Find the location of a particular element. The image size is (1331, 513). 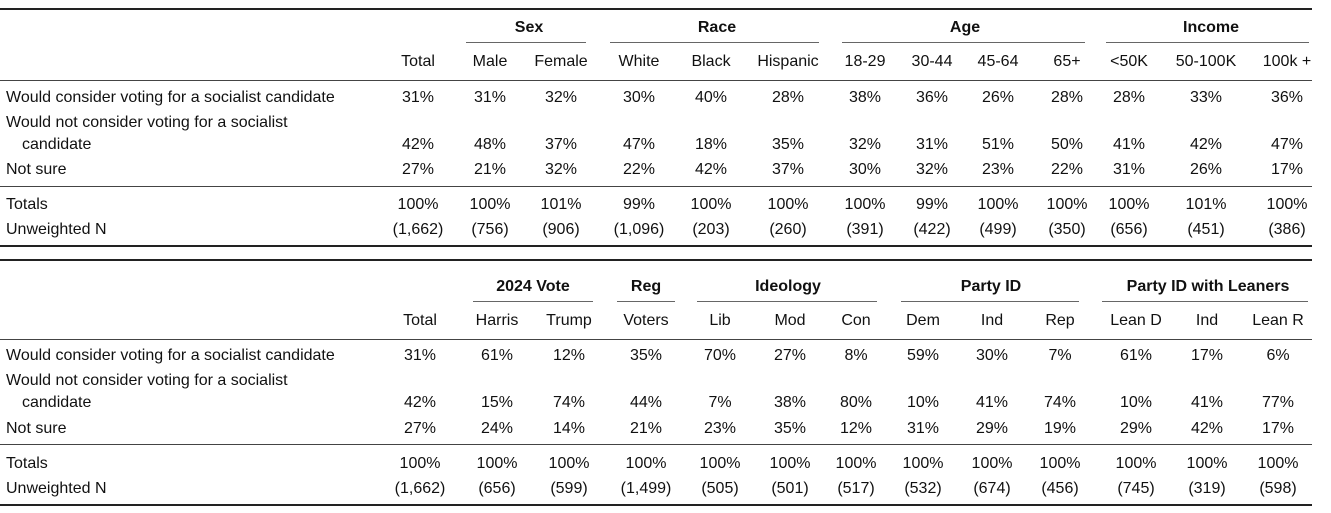

group-header: 2024 Vote is located at coordinates (533, 286).